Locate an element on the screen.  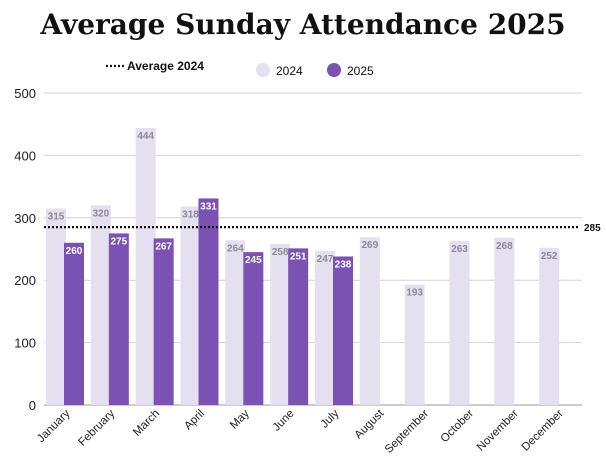
legend-2024-swatch is located at coordinates (263, 70).